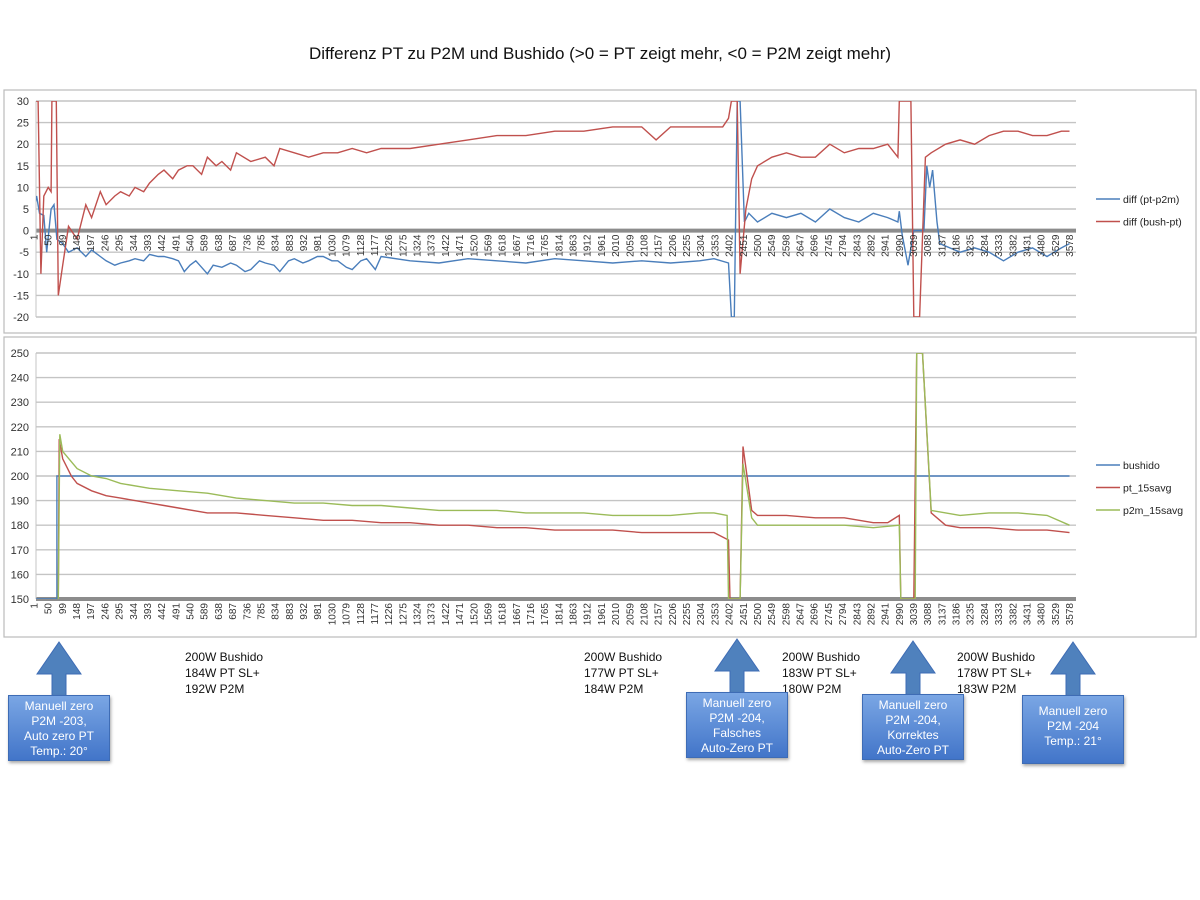 The width and height of the screenshot is (1200, 900). Describe the element at coordinates (20, 452) in the screenshot. I see `y-tick-label: 210` at that location.